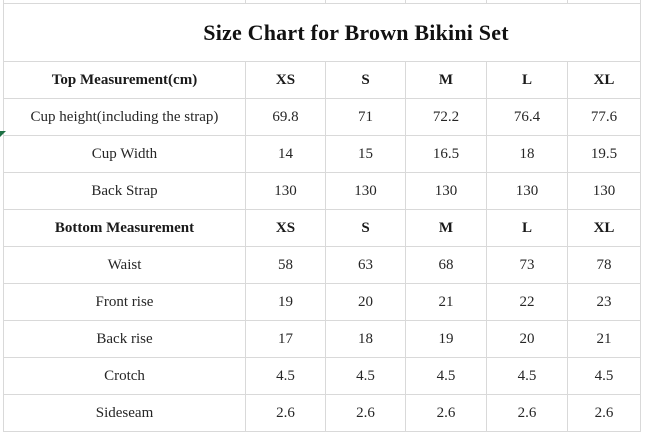 The image size is (646, 432). What do you see at coordinates (527, 265) in the screenshot?
I see `table-cell: 73` at bounding box center [527, 265].